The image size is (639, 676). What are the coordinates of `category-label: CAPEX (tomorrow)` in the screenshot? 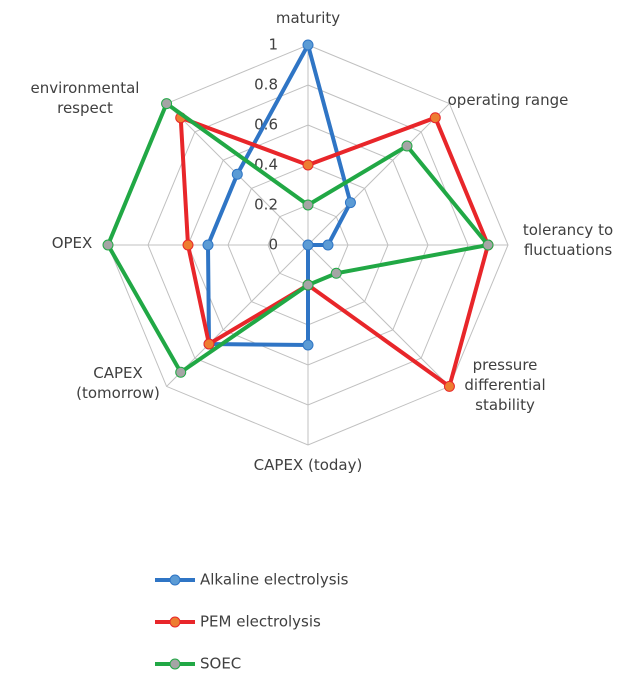 It's located at (118, 383).